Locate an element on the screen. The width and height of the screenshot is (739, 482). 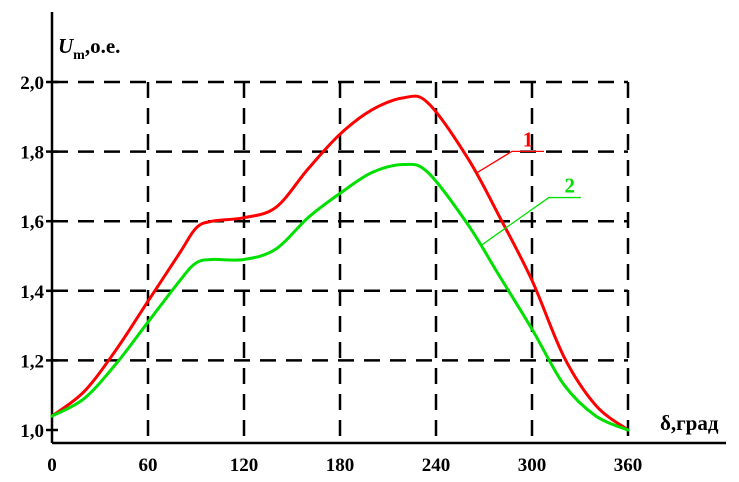
x-tick-label: 180 is located at coordinates (340, 465).